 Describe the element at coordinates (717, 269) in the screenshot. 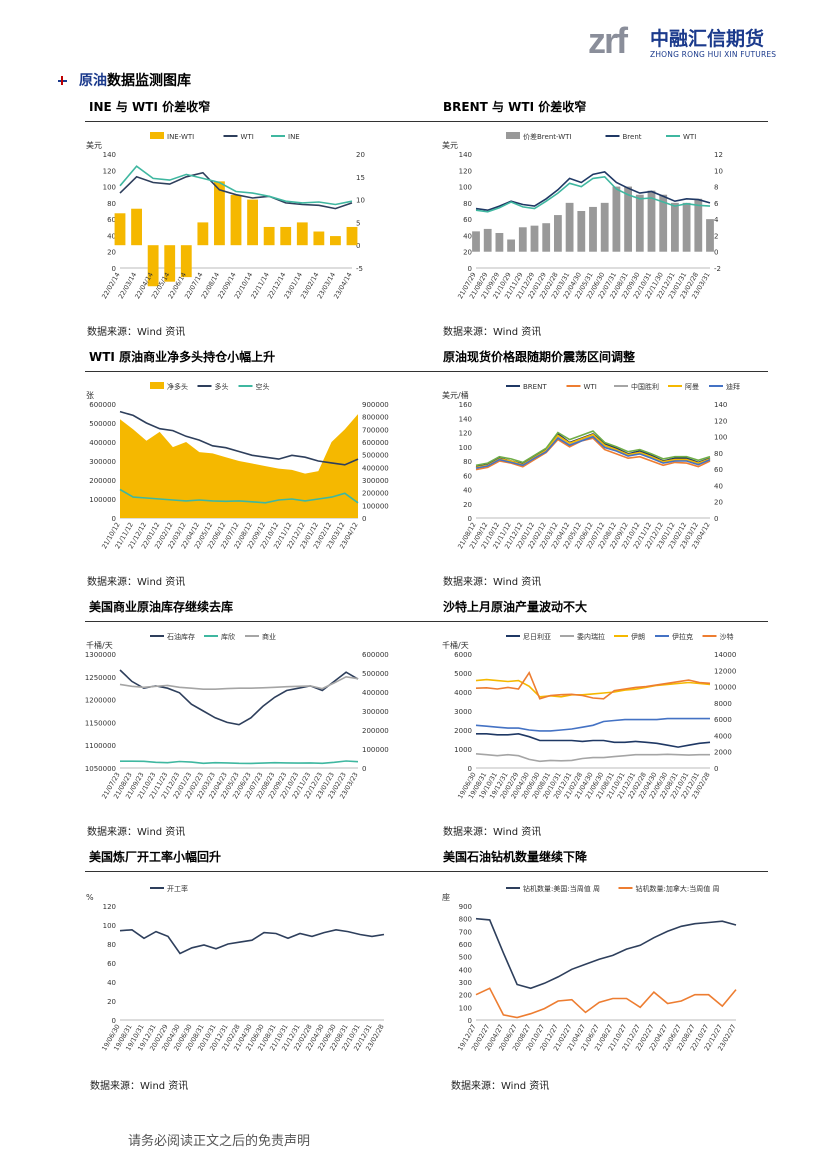

I see `y2-tick-label: -2` at that location.